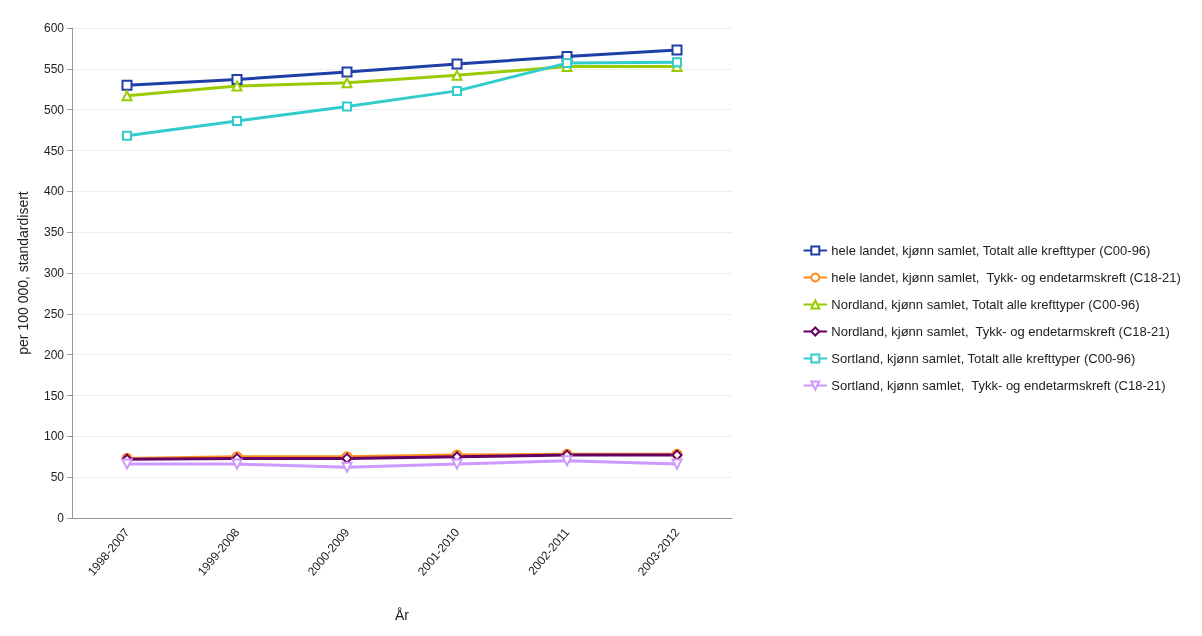 The height and width of the screenshot is (636, 1202). I want to click on y-tick-label: 300, so click(54, 273).